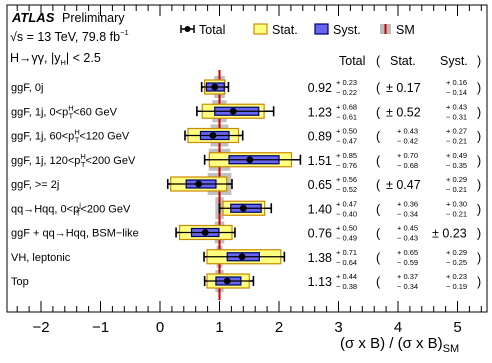 This screenshot has height=363, width=492. What do you see at coordinates (456, 155) in the screenshot?
I see `syst-uncertainty-up: + 0.49` at bounding box center [456, 155].